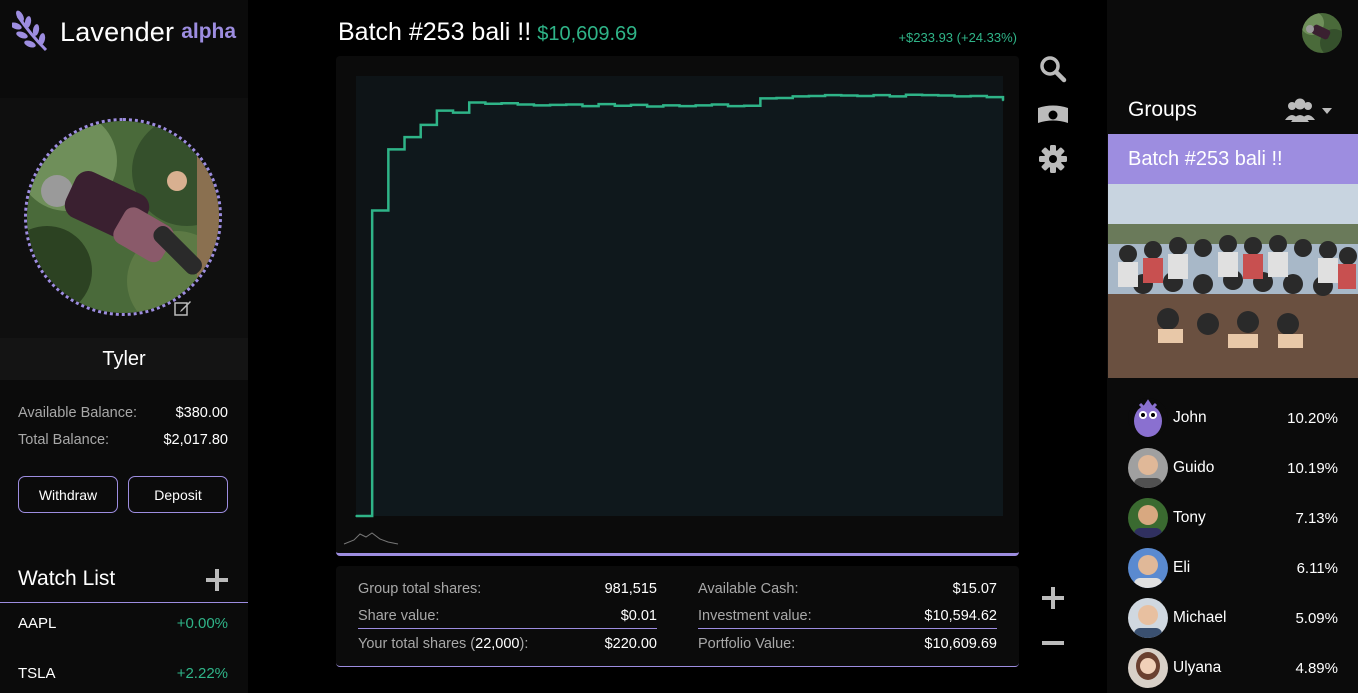 The image size is (1358, 693). What do you see at coordinates (587, 34) in the screenshot?
I see `portfolio-value: $10,609.69` at bounding box center [587, 34].